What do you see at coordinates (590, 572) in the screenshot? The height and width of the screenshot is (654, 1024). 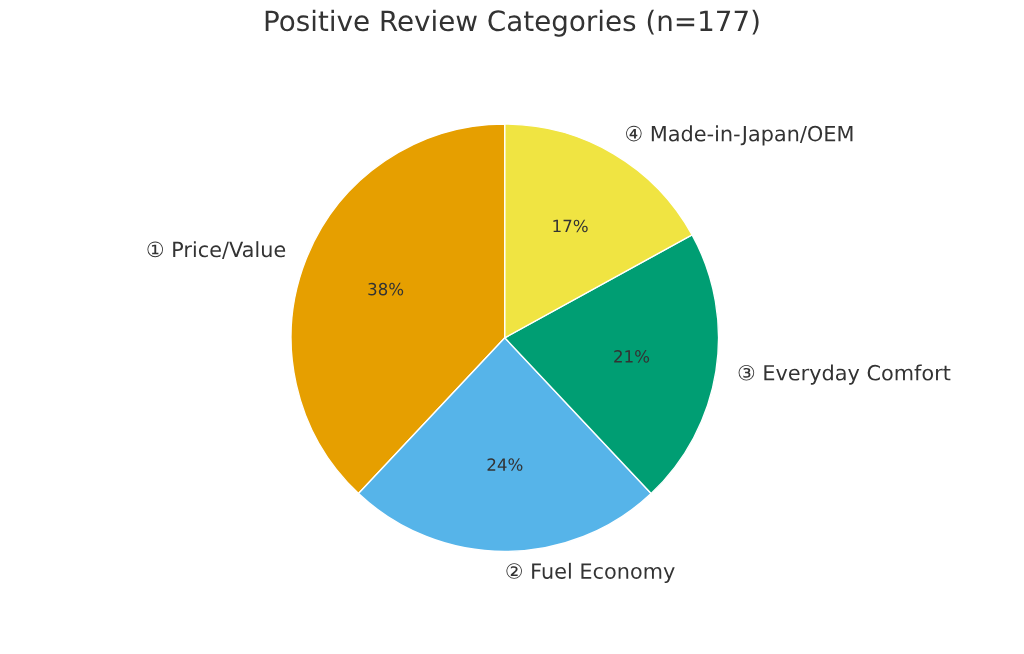 I see `slice-label: ② Fuel Economy` at bounding box center [590, 572].